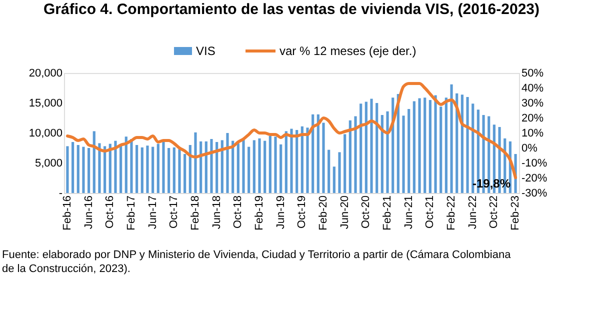  Describe the element at coordinates (174, 212) in the screenshot. I see `x-tick-label: Oct-17` at that location.